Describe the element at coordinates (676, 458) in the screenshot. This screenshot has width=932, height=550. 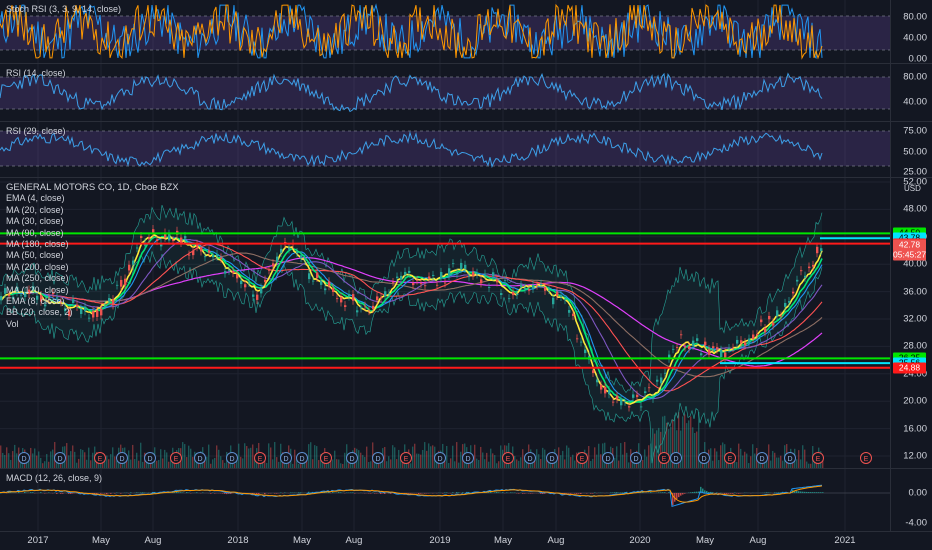
I see `dividend-marker: D` at that location.